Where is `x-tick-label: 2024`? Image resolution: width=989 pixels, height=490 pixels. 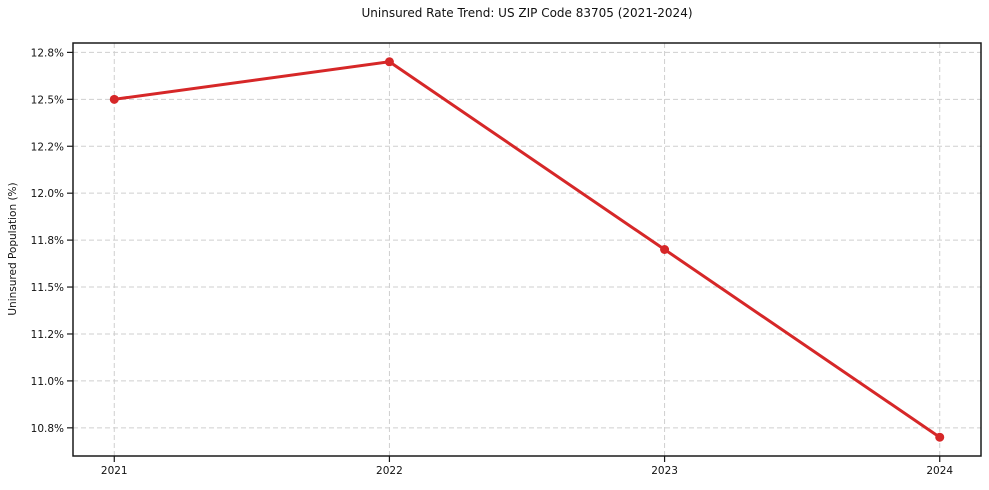 x-tick-label: 2024 is located at coordinates (939, 471).